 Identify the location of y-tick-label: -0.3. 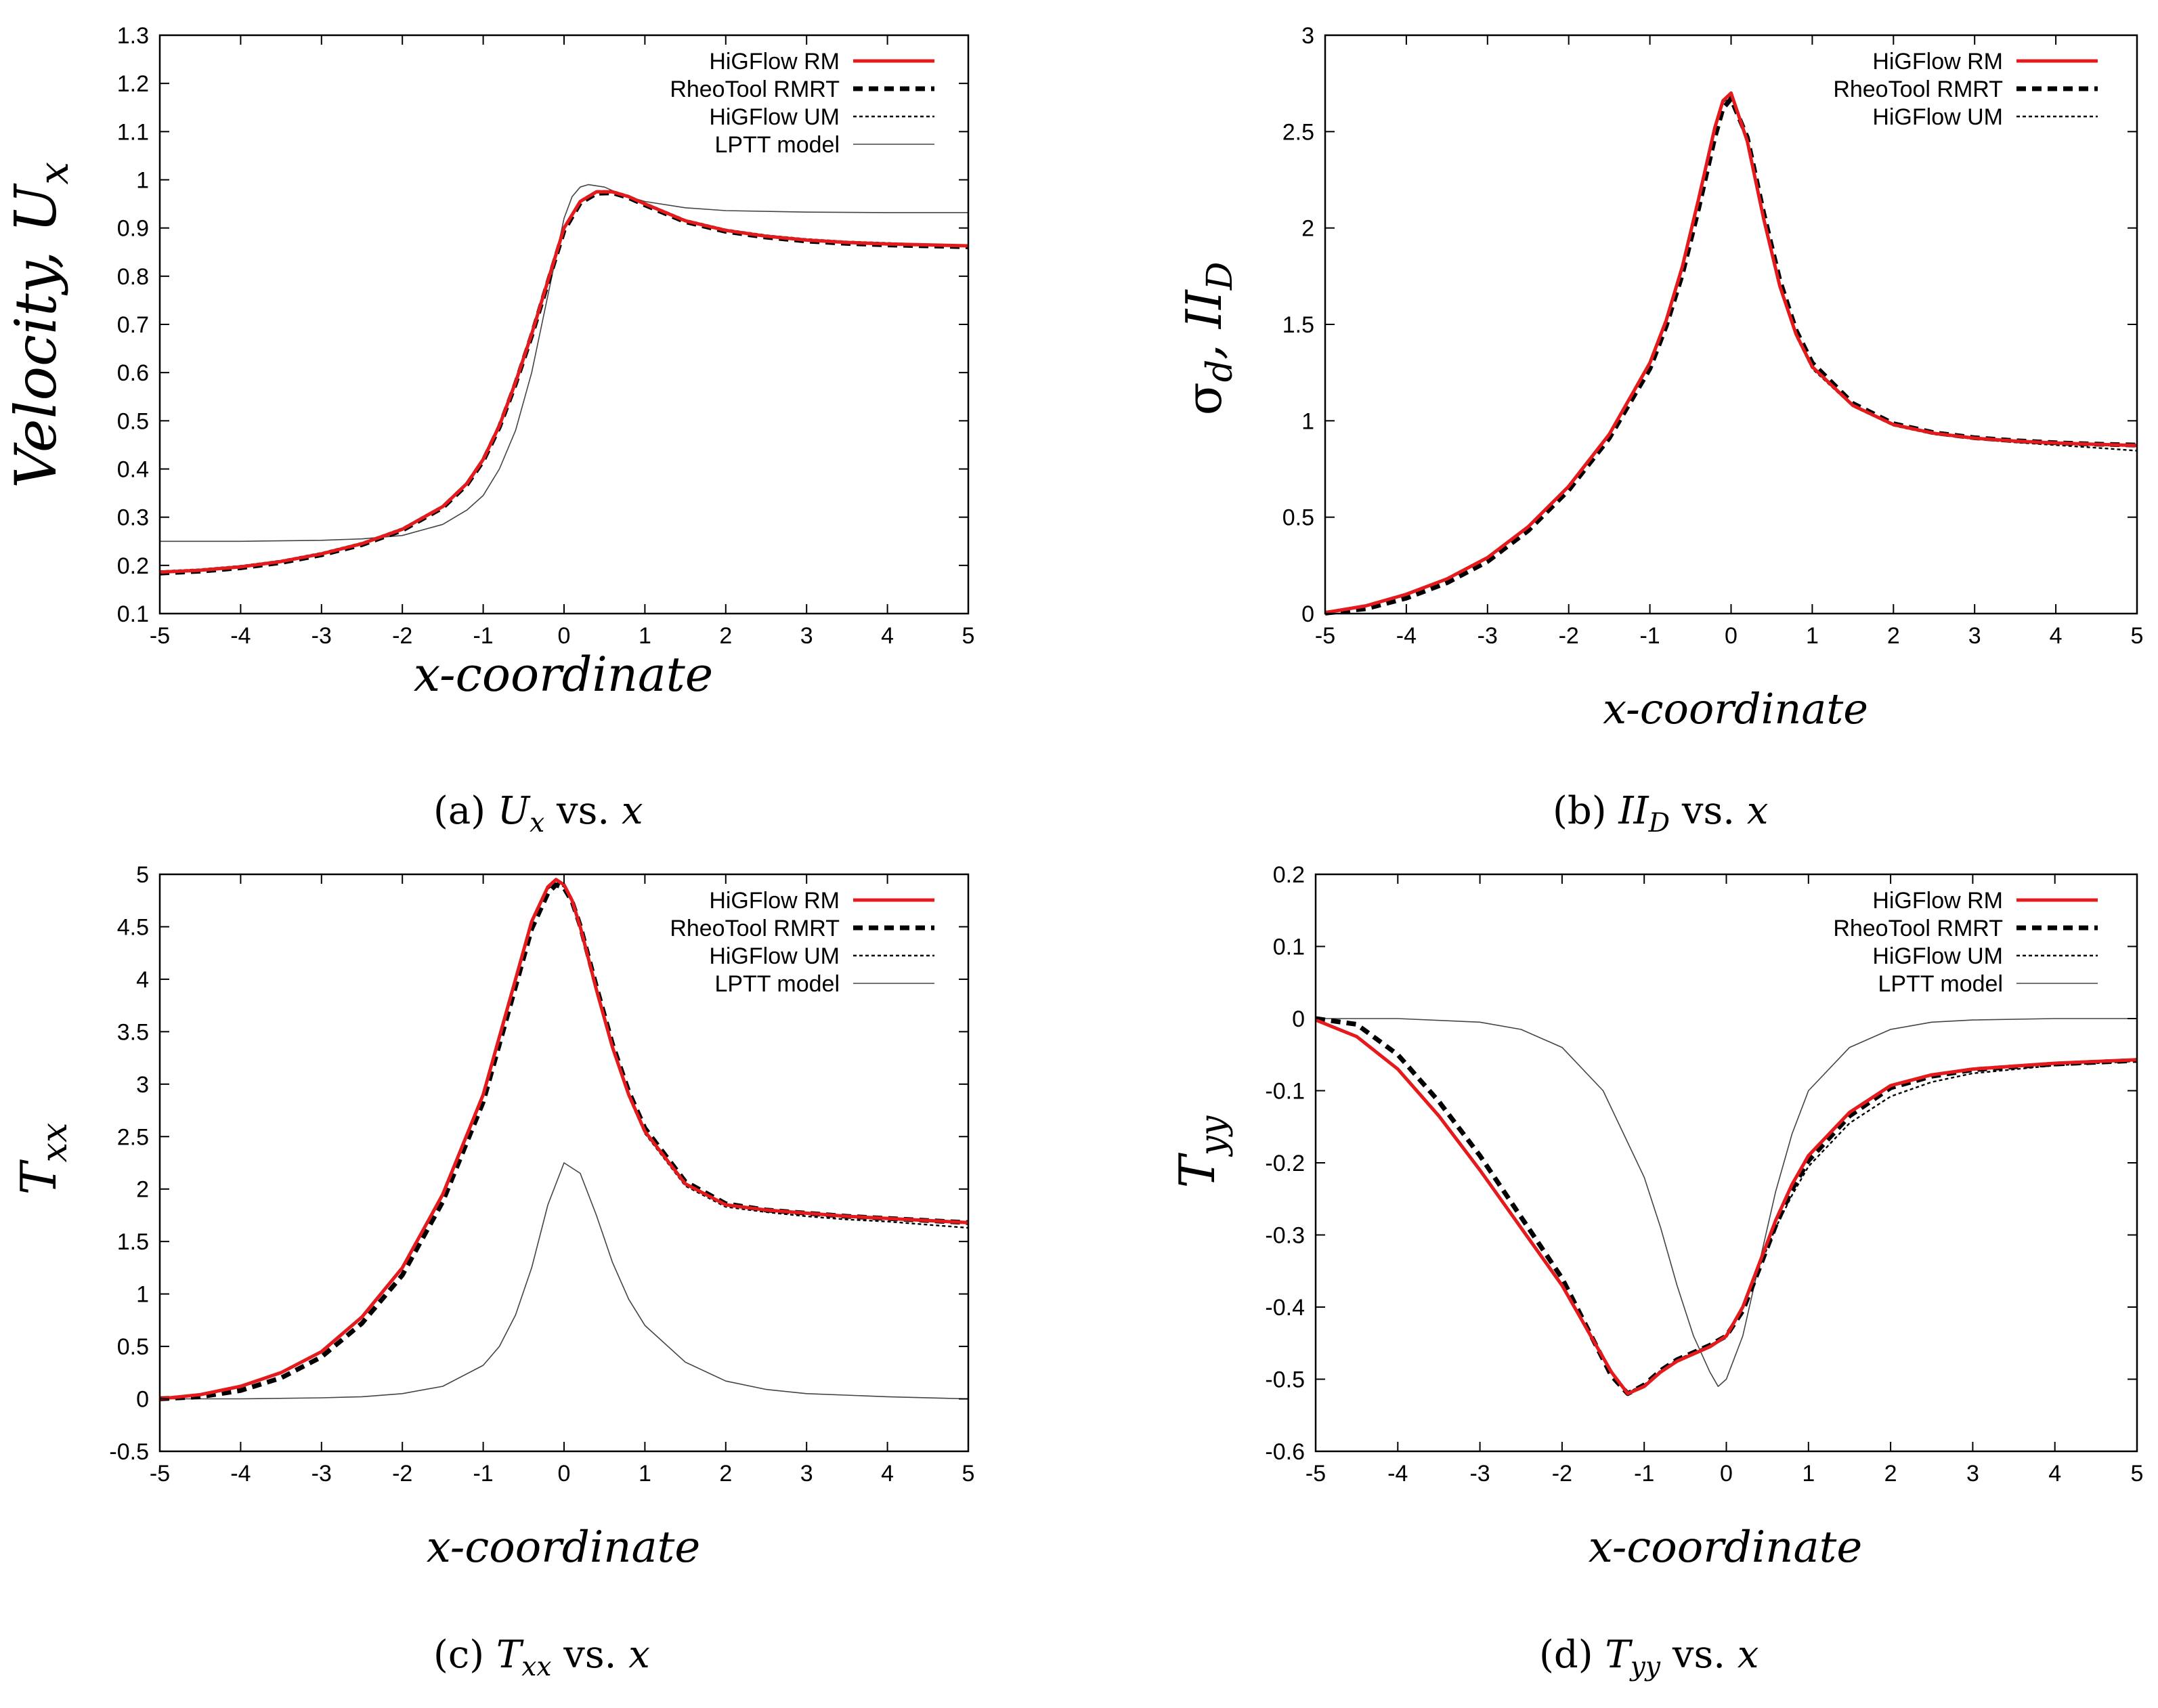
(1285, 1236).